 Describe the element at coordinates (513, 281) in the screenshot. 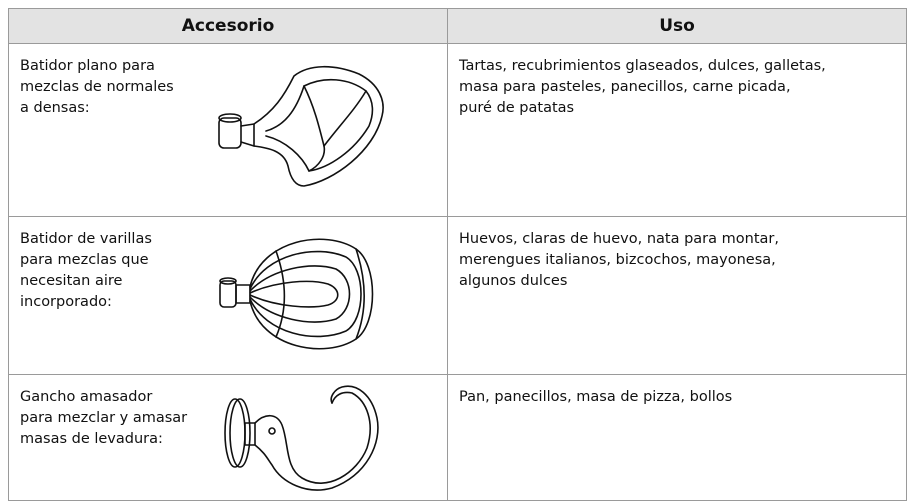

I see `text-line: algunos dulces` at that location.